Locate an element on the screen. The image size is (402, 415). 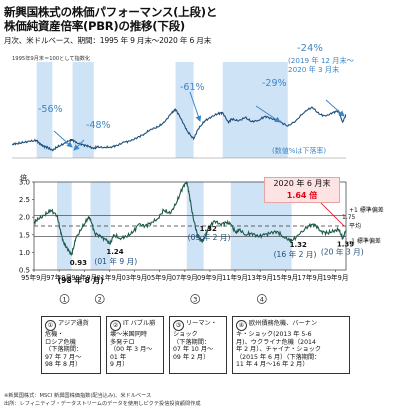
drawdown-label-3: -61% is located at coordinates (192, 87).